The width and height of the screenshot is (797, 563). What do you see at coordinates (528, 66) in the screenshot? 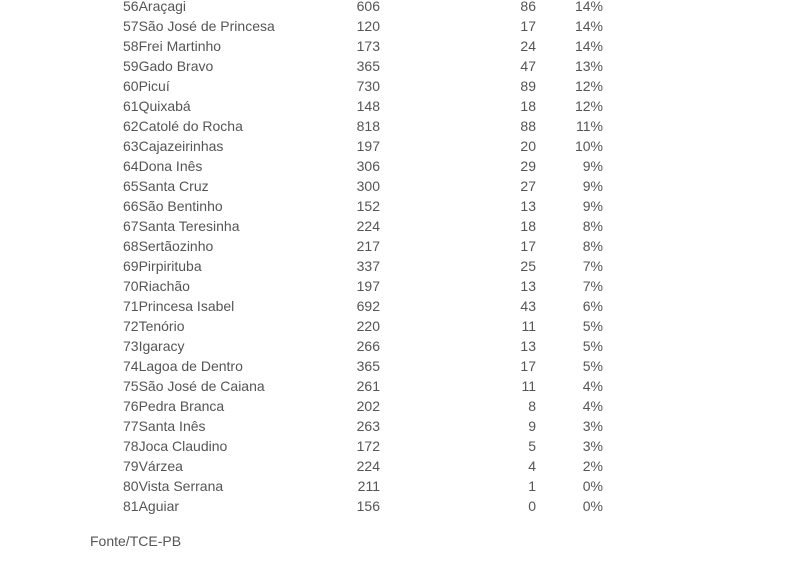
I see `value-b-cell: 47` at bounding box center [528, 66].